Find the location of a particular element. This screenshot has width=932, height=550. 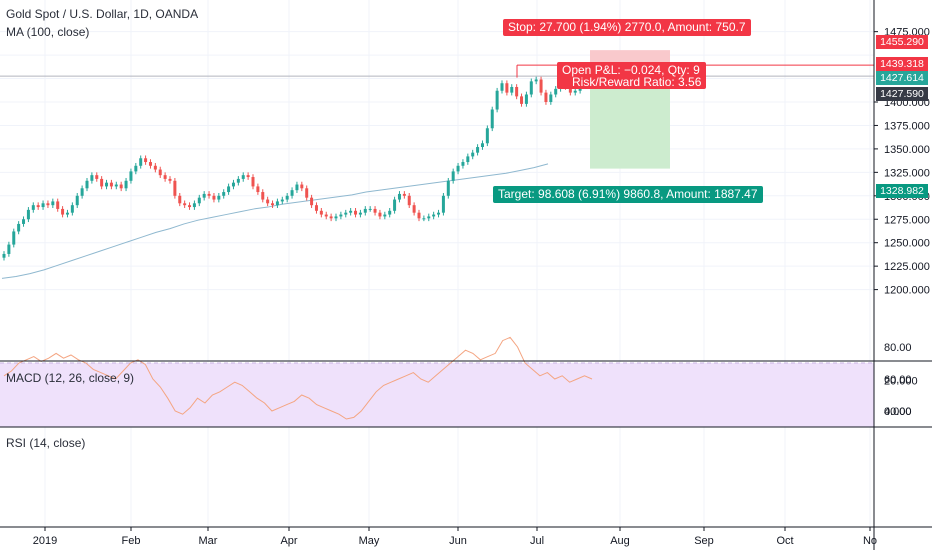

target-zone is located at coordinates (630, 122).